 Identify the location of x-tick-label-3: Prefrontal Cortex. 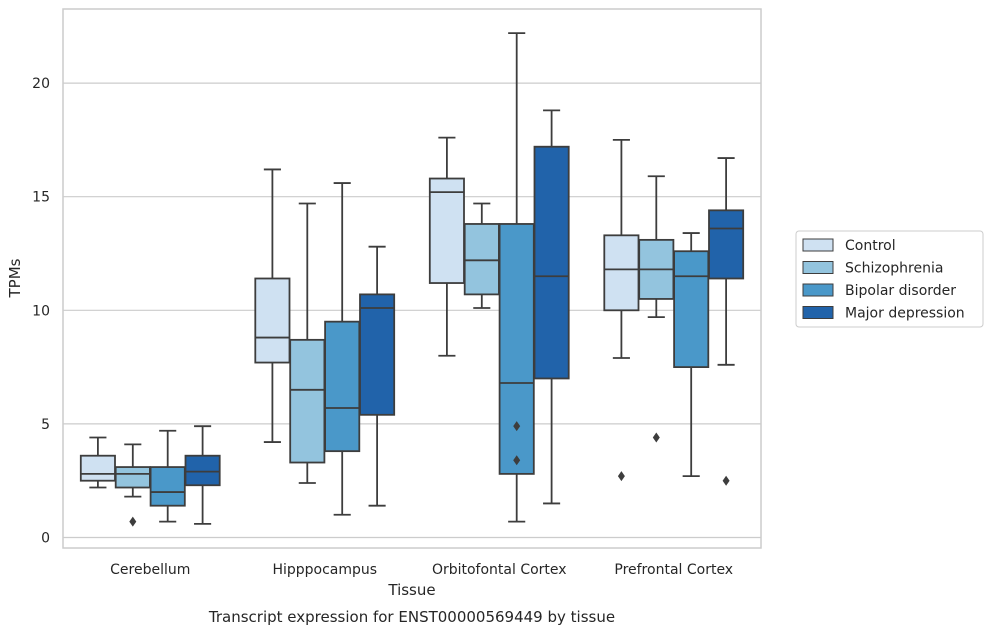
(673, 570).